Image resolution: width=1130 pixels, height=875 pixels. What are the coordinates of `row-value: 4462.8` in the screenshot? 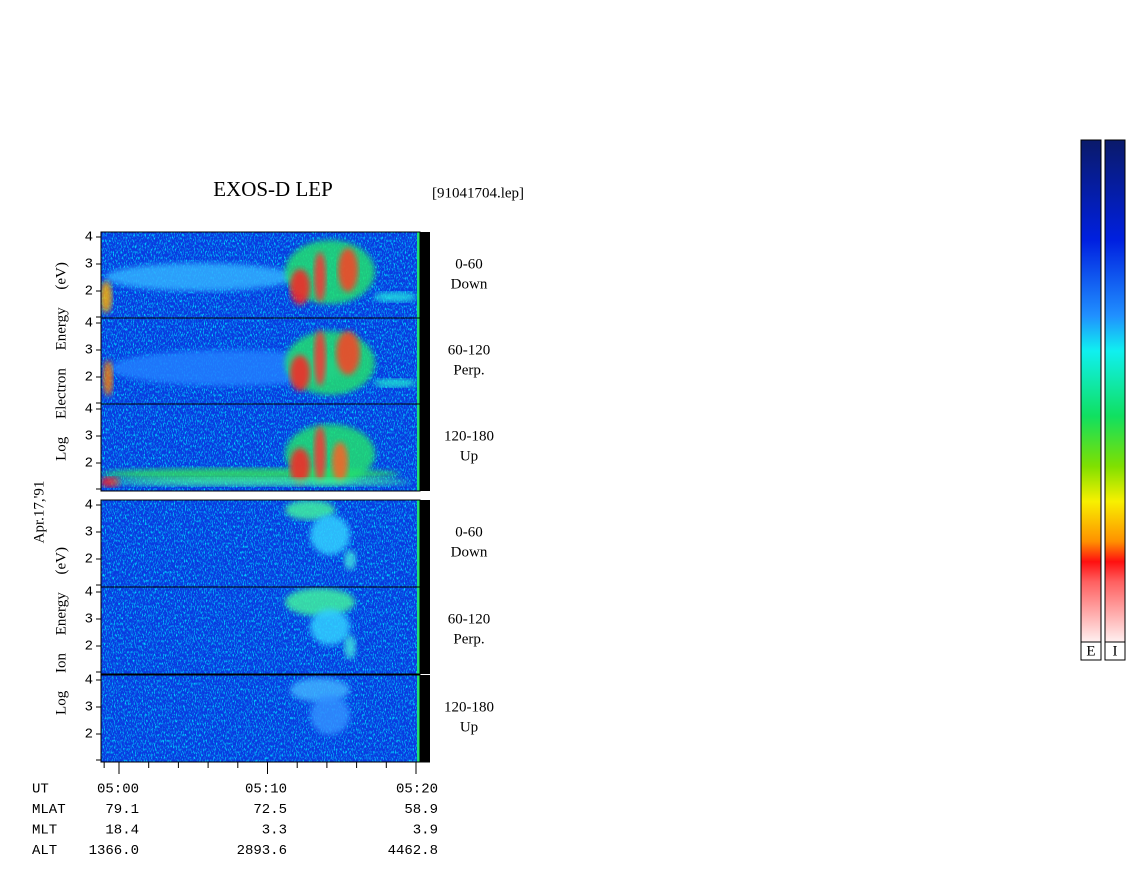 It's located at (413, 851).